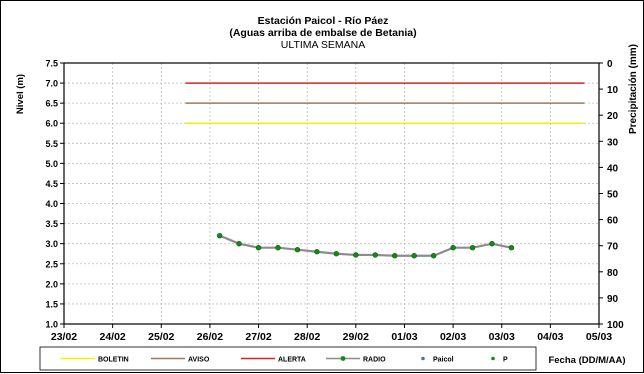  I want to click on chart-subtitle-2: ULTIMA SEMANA, so click(323, 45).